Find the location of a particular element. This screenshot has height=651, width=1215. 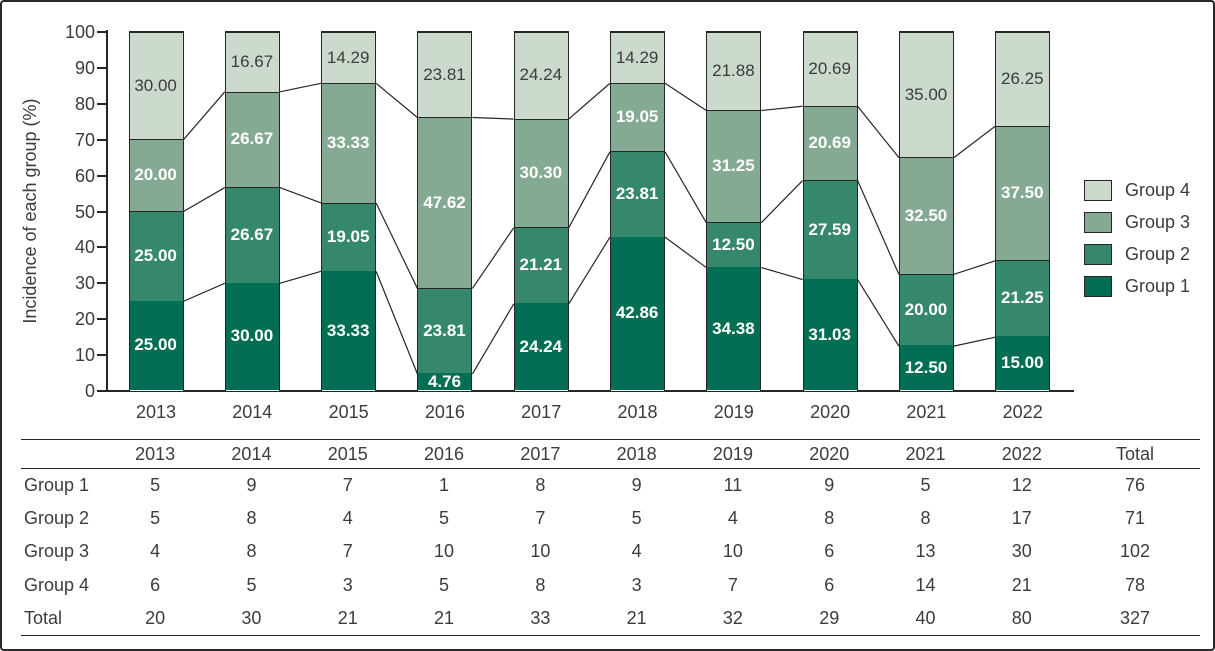

table-cell: 102 is located at coordinates (1134, 551).